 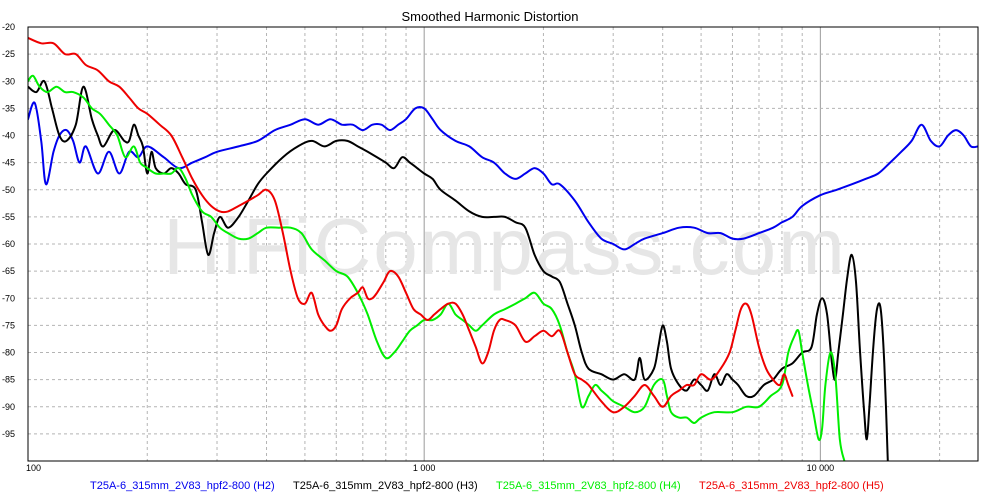 I want to click on chart-title: Smoothed Harmonic Distortion, so click(x=489, y=16).